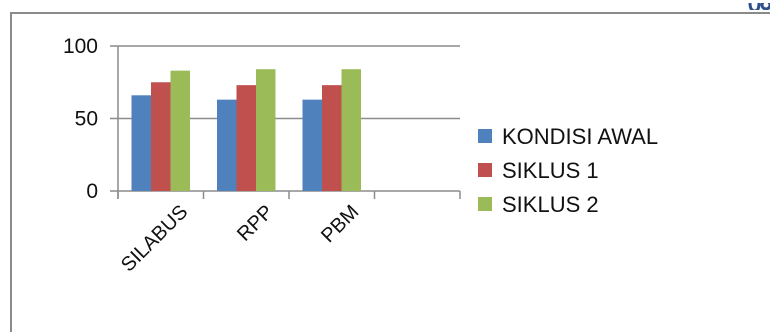  Describe the element at coordinates (580, 136) in the screenshot. I see `legend-label: KONDISI AWAL` at that location.